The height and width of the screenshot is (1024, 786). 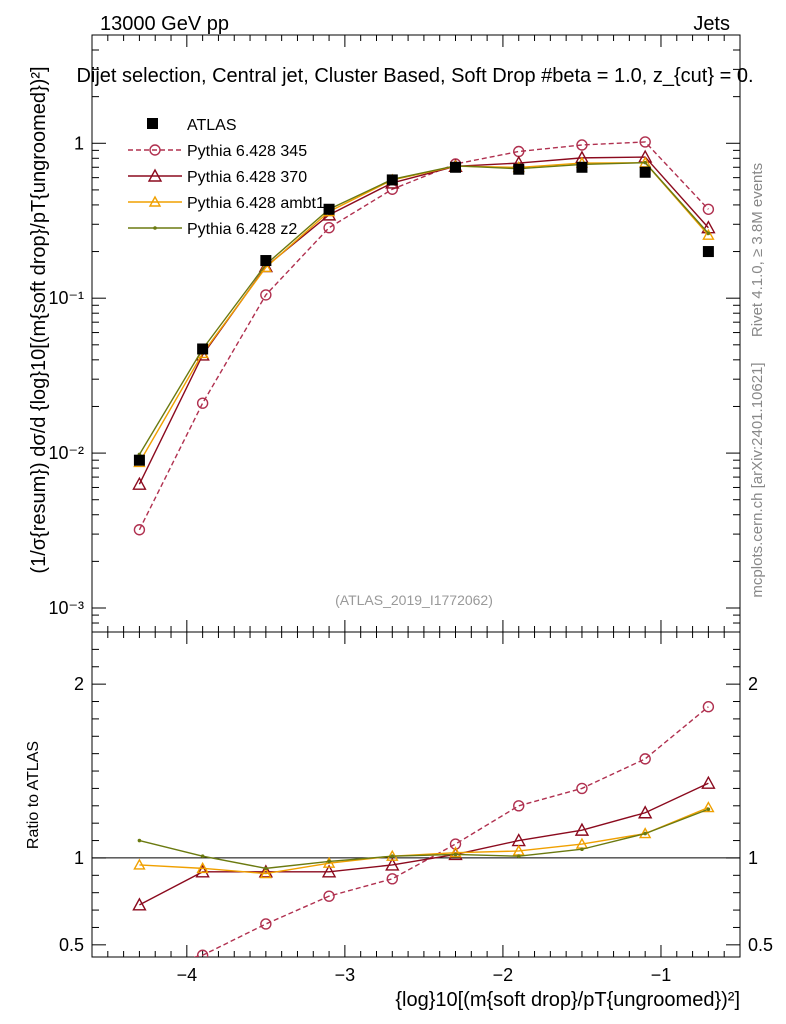 What do you see at coordinates (414, 600) in the screenshot?
I see `analysis-id: (ATLAS_2019_I1772062)` at bounding box center [414, 600].